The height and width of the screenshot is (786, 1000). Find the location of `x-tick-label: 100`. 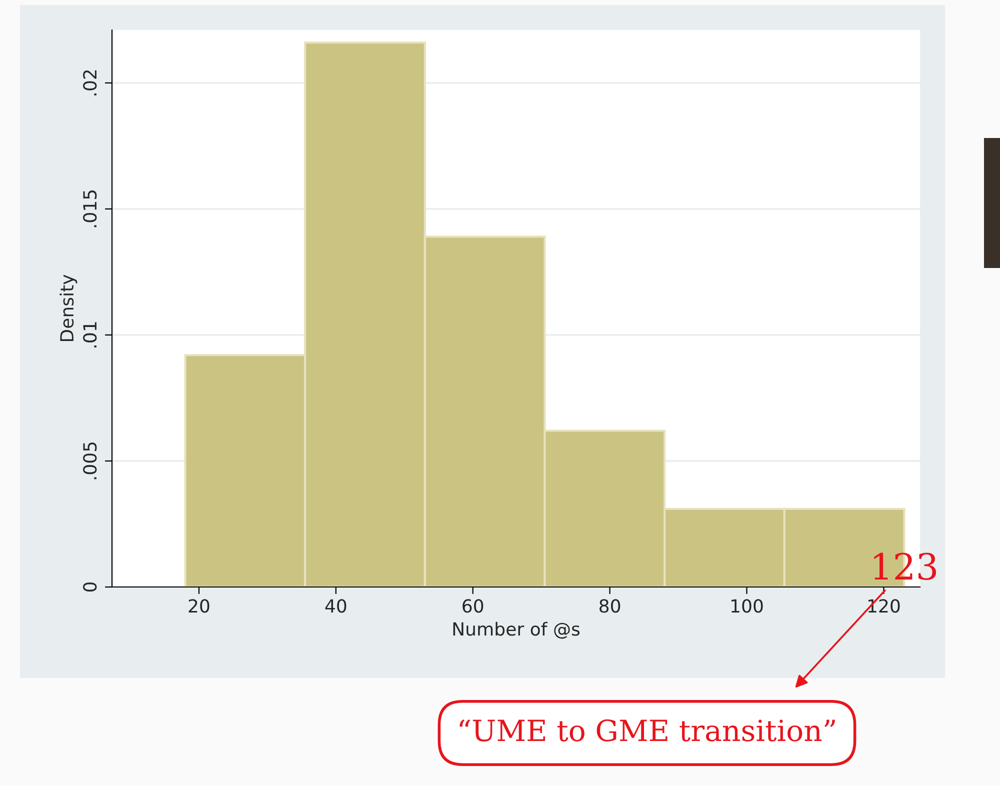

x-tick-label: 100 is located at coordinates (747, 606).